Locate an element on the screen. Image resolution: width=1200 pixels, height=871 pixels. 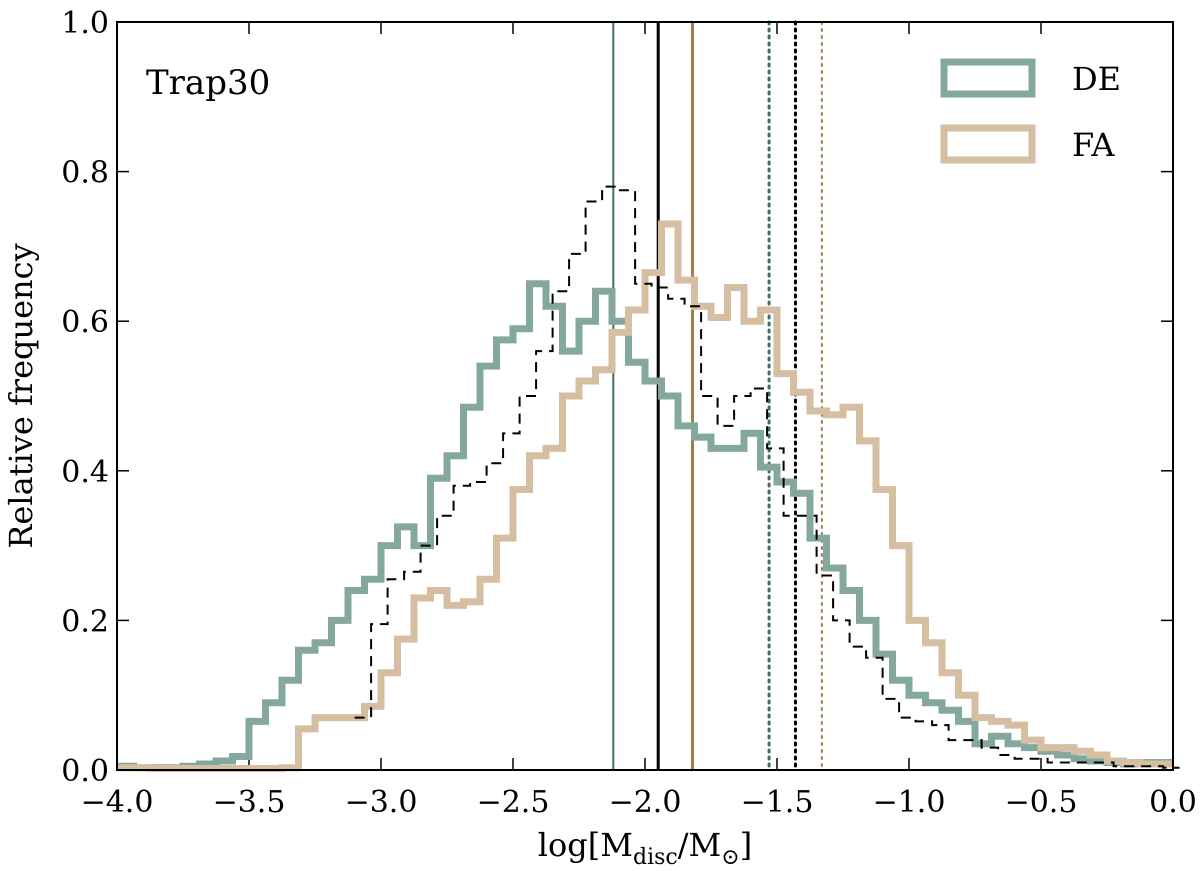
x-axis-title-close: ] is located at coordinates (746, 845).